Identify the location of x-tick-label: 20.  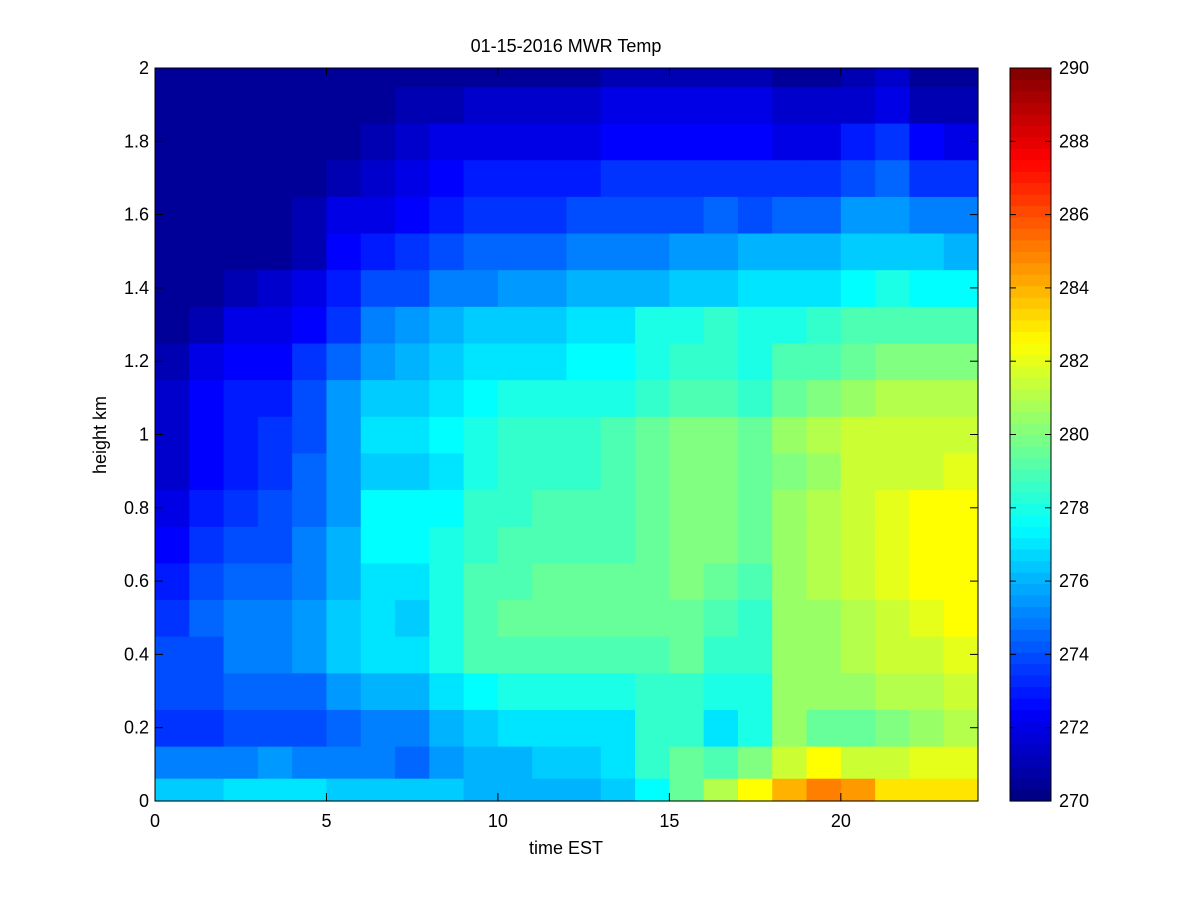
(841, 821).